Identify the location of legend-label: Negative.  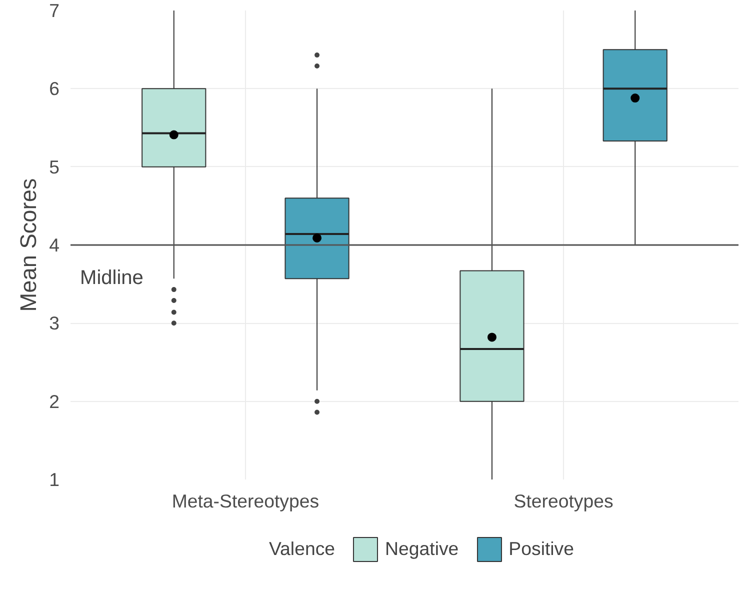
(422, 549).